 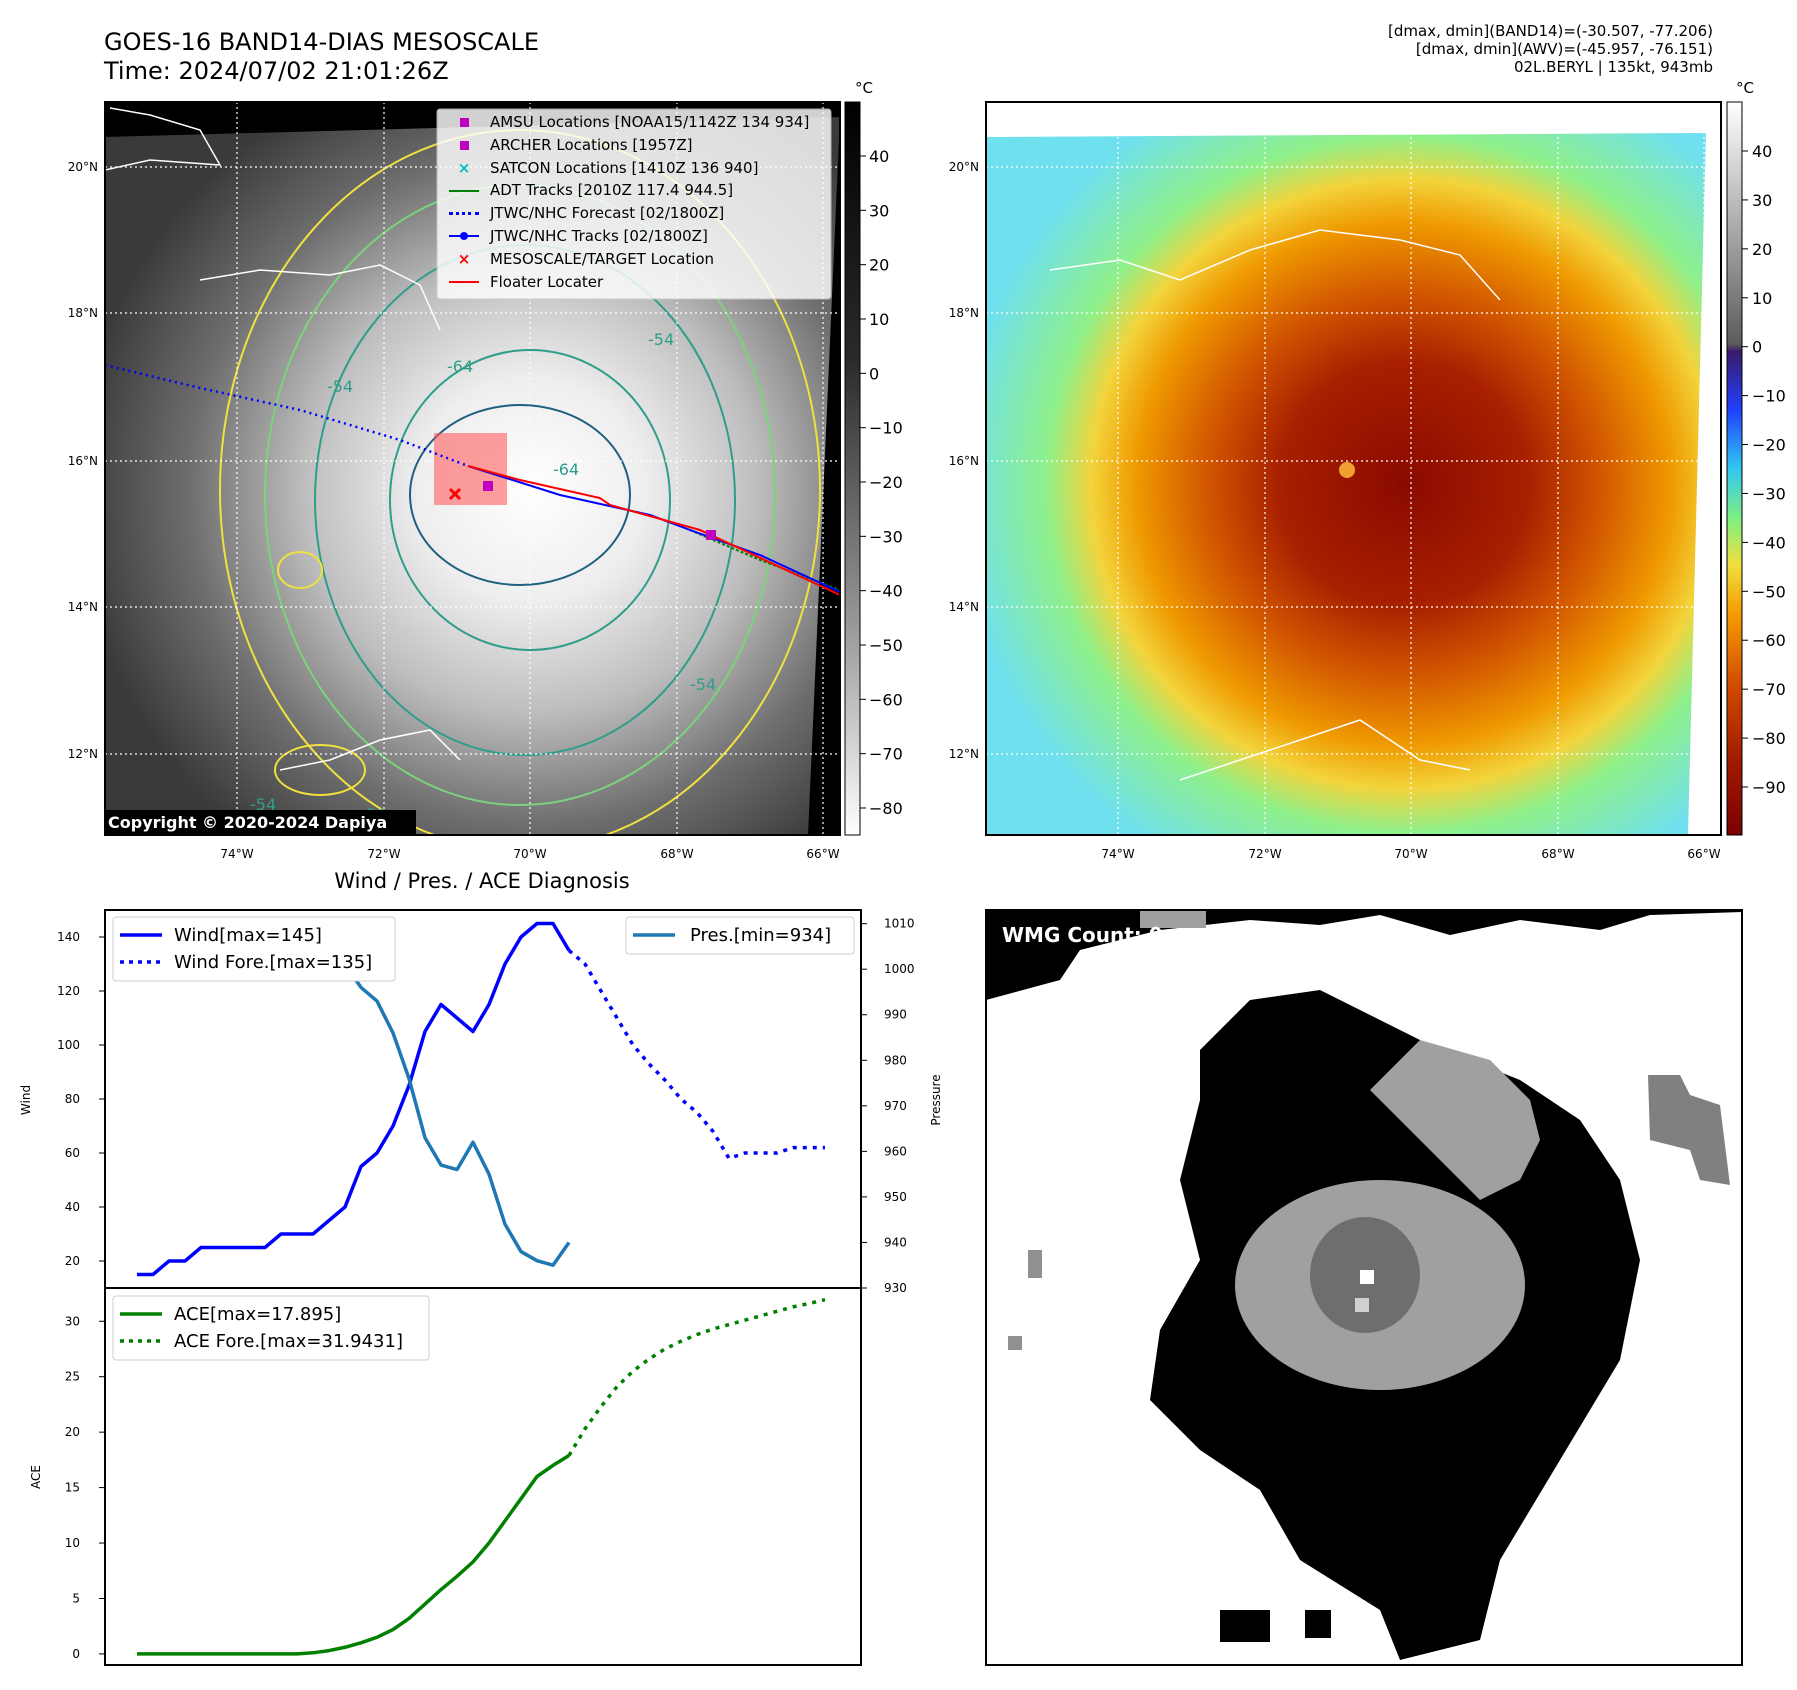 I want to click on colorbar-tick-label: −90, so click(x=1769, y=787).